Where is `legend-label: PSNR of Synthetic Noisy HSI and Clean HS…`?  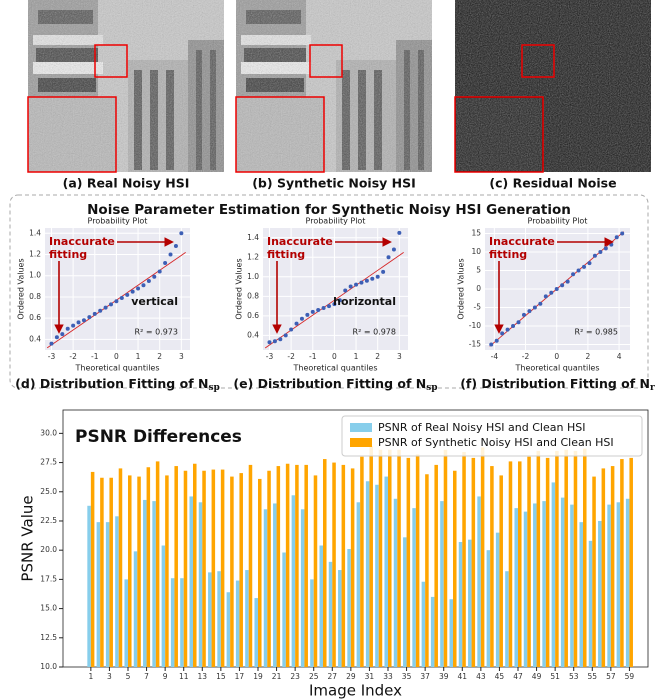
legend-label: PSNR of Synthetic Noisy HSI and Clean HS… is located at coordinates (496, 442).